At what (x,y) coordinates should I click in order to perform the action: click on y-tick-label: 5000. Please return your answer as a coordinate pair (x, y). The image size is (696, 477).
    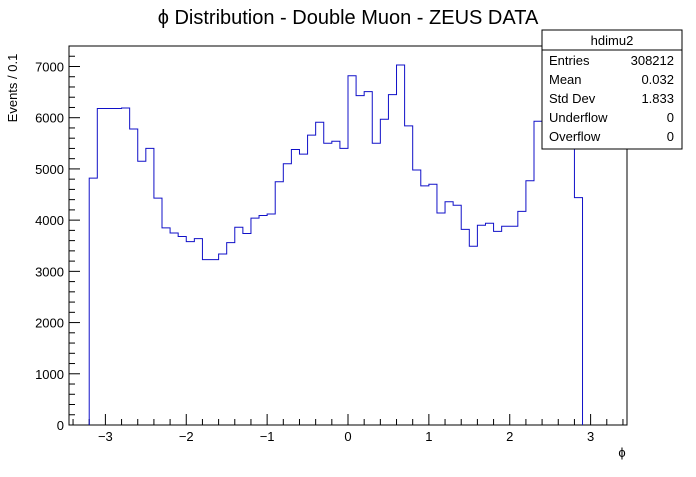
    Looking at the image, I should click on (49, 169).